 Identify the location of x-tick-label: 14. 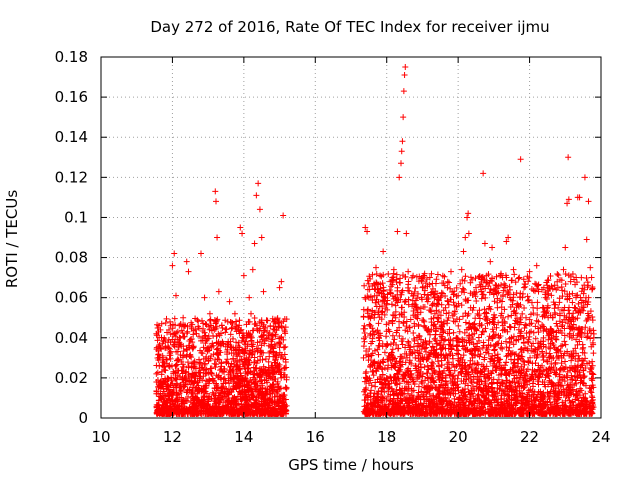
(243, 437).